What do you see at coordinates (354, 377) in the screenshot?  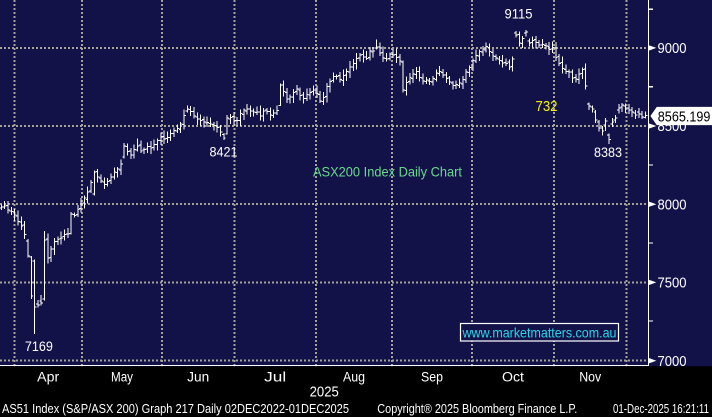 I see `svg-text: Aug` at bounding box center [354, 377].